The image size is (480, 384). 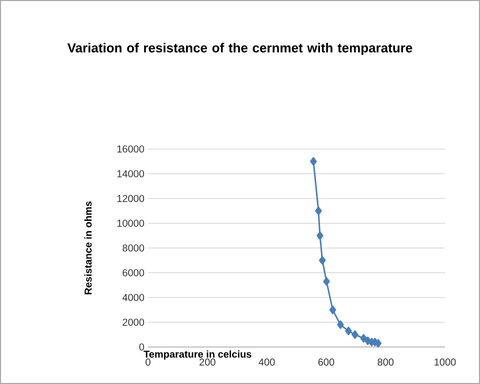 I want to click on y-tick-label: 16000, so click(x=130, y=149).